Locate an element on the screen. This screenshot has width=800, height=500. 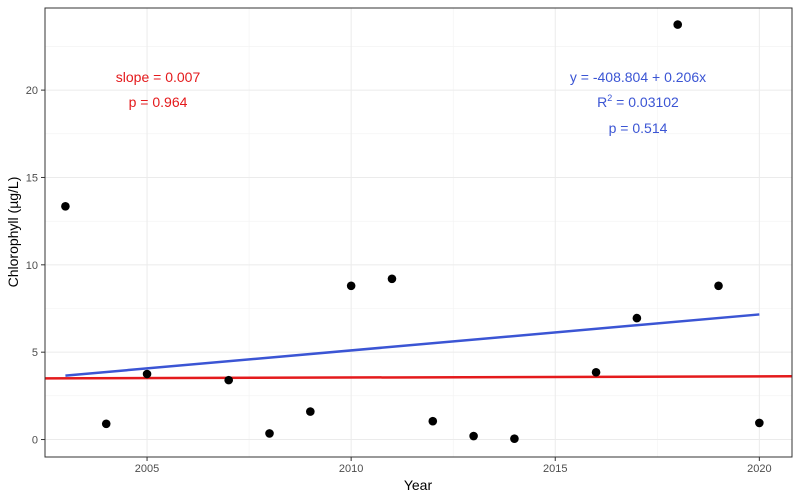
annotation-blue-p: p = 0.514 is located at coordinates (638, 128).